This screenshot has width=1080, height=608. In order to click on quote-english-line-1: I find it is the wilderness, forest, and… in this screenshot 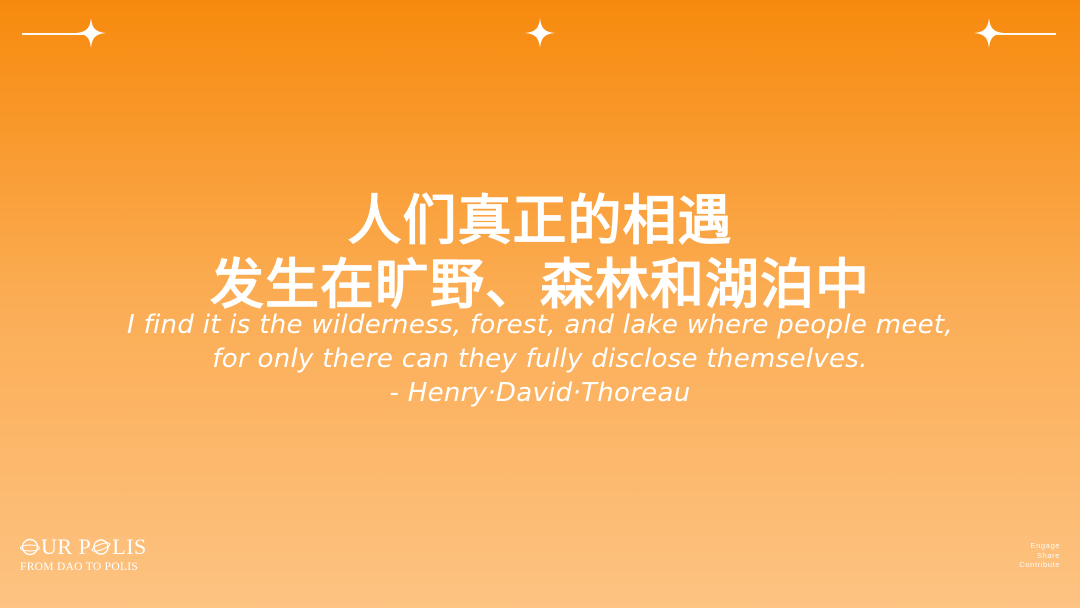, I will do `click(540, 325)`.